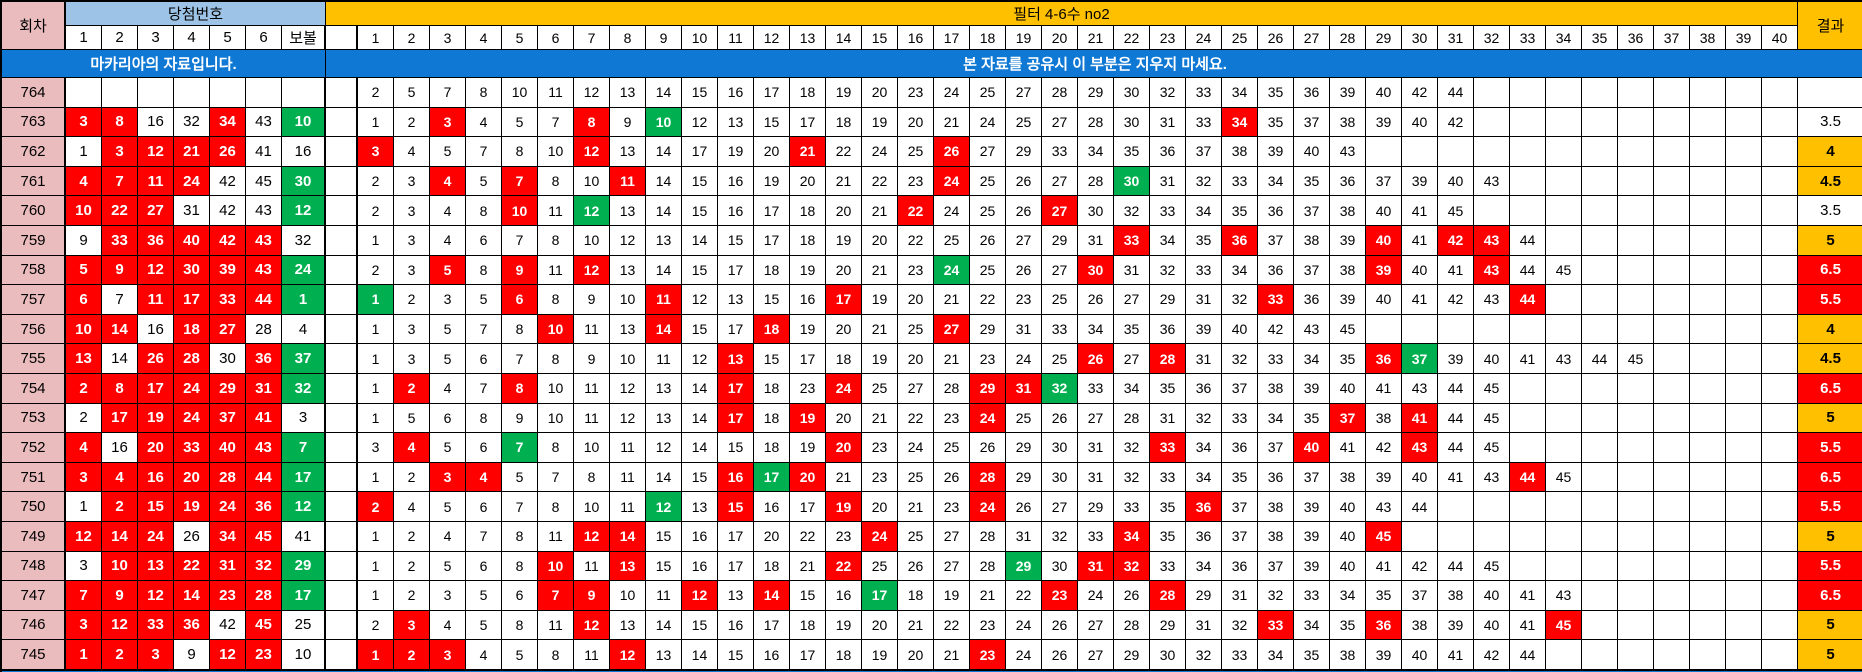 The width and height of the screenshot is (1862, 672). Describe the element at coordinates (1240, 38) in the screenshot. I see `filter-column-header: 25` at that location.